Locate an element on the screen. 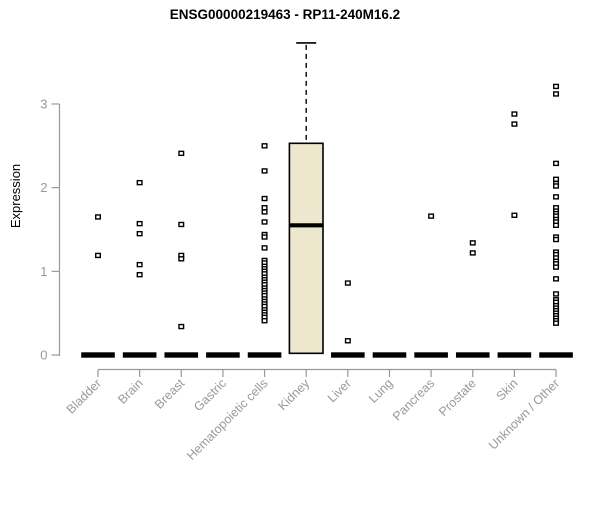 The image size is (600, 505). x-category-label: Lung is located at coordinates (381, 391).